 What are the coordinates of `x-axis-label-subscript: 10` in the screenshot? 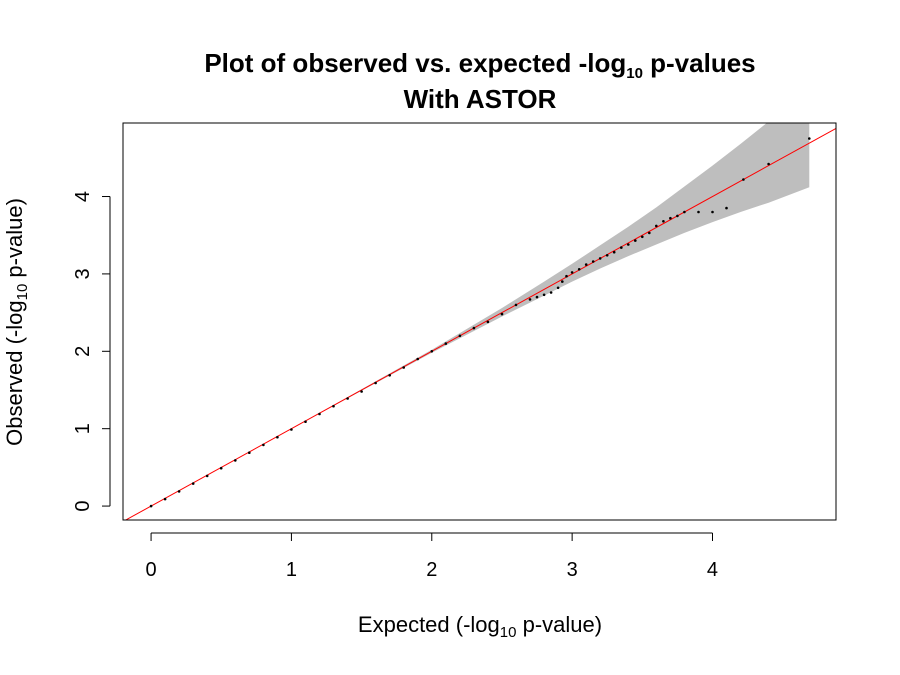 It's located at (508, 632).